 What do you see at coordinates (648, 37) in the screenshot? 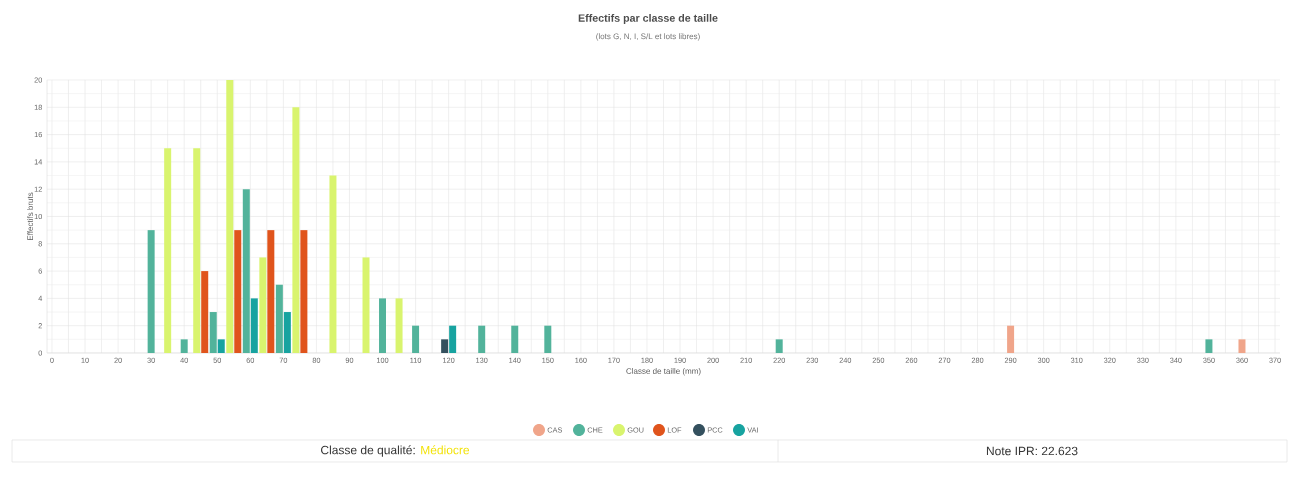
I see `chart-subtitle: (lots G, N, I, S/L et lots libres)` at bounding box center [648, 37].